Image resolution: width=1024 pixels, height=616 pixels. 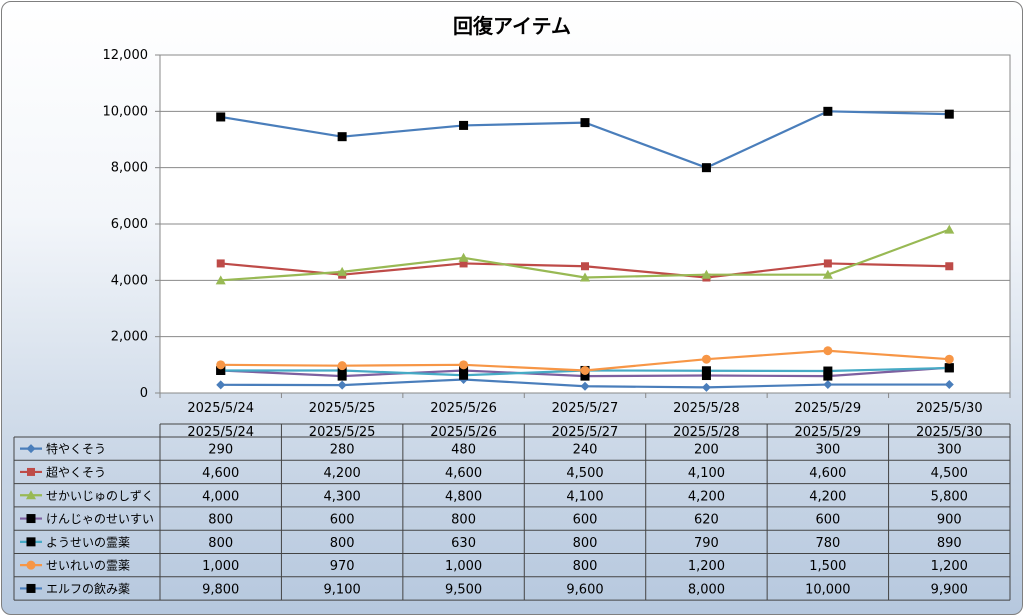 What do you see at coordinates (129, 280) in the screenshot?
I see `y-tick-label: 4,000` at bounding box center [129, 280].